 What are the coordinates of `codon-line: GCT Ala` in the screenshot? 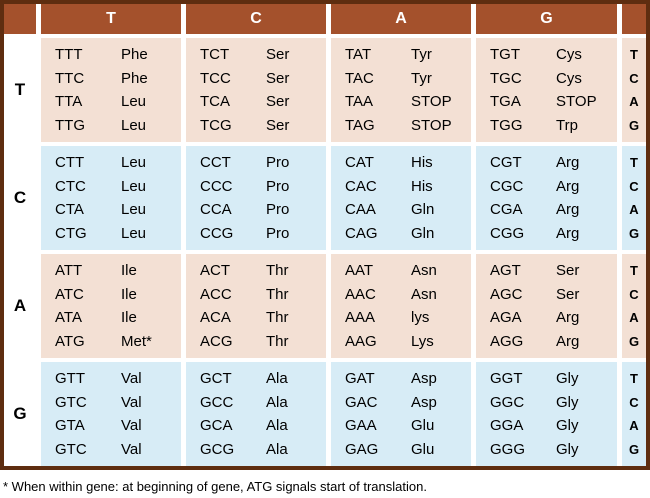 It's located at (263, 379).